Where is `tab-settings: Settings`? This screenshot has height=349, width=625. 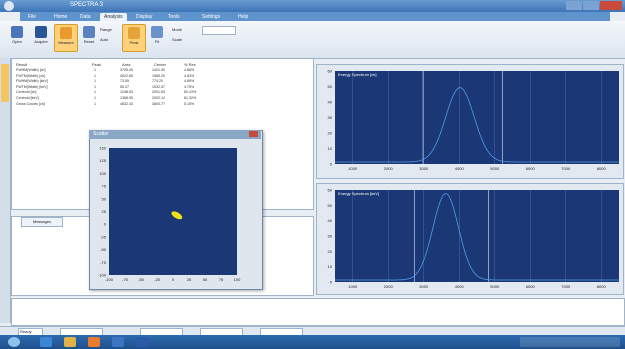 tab-settings: Settings is located at coordinates (211, 17).